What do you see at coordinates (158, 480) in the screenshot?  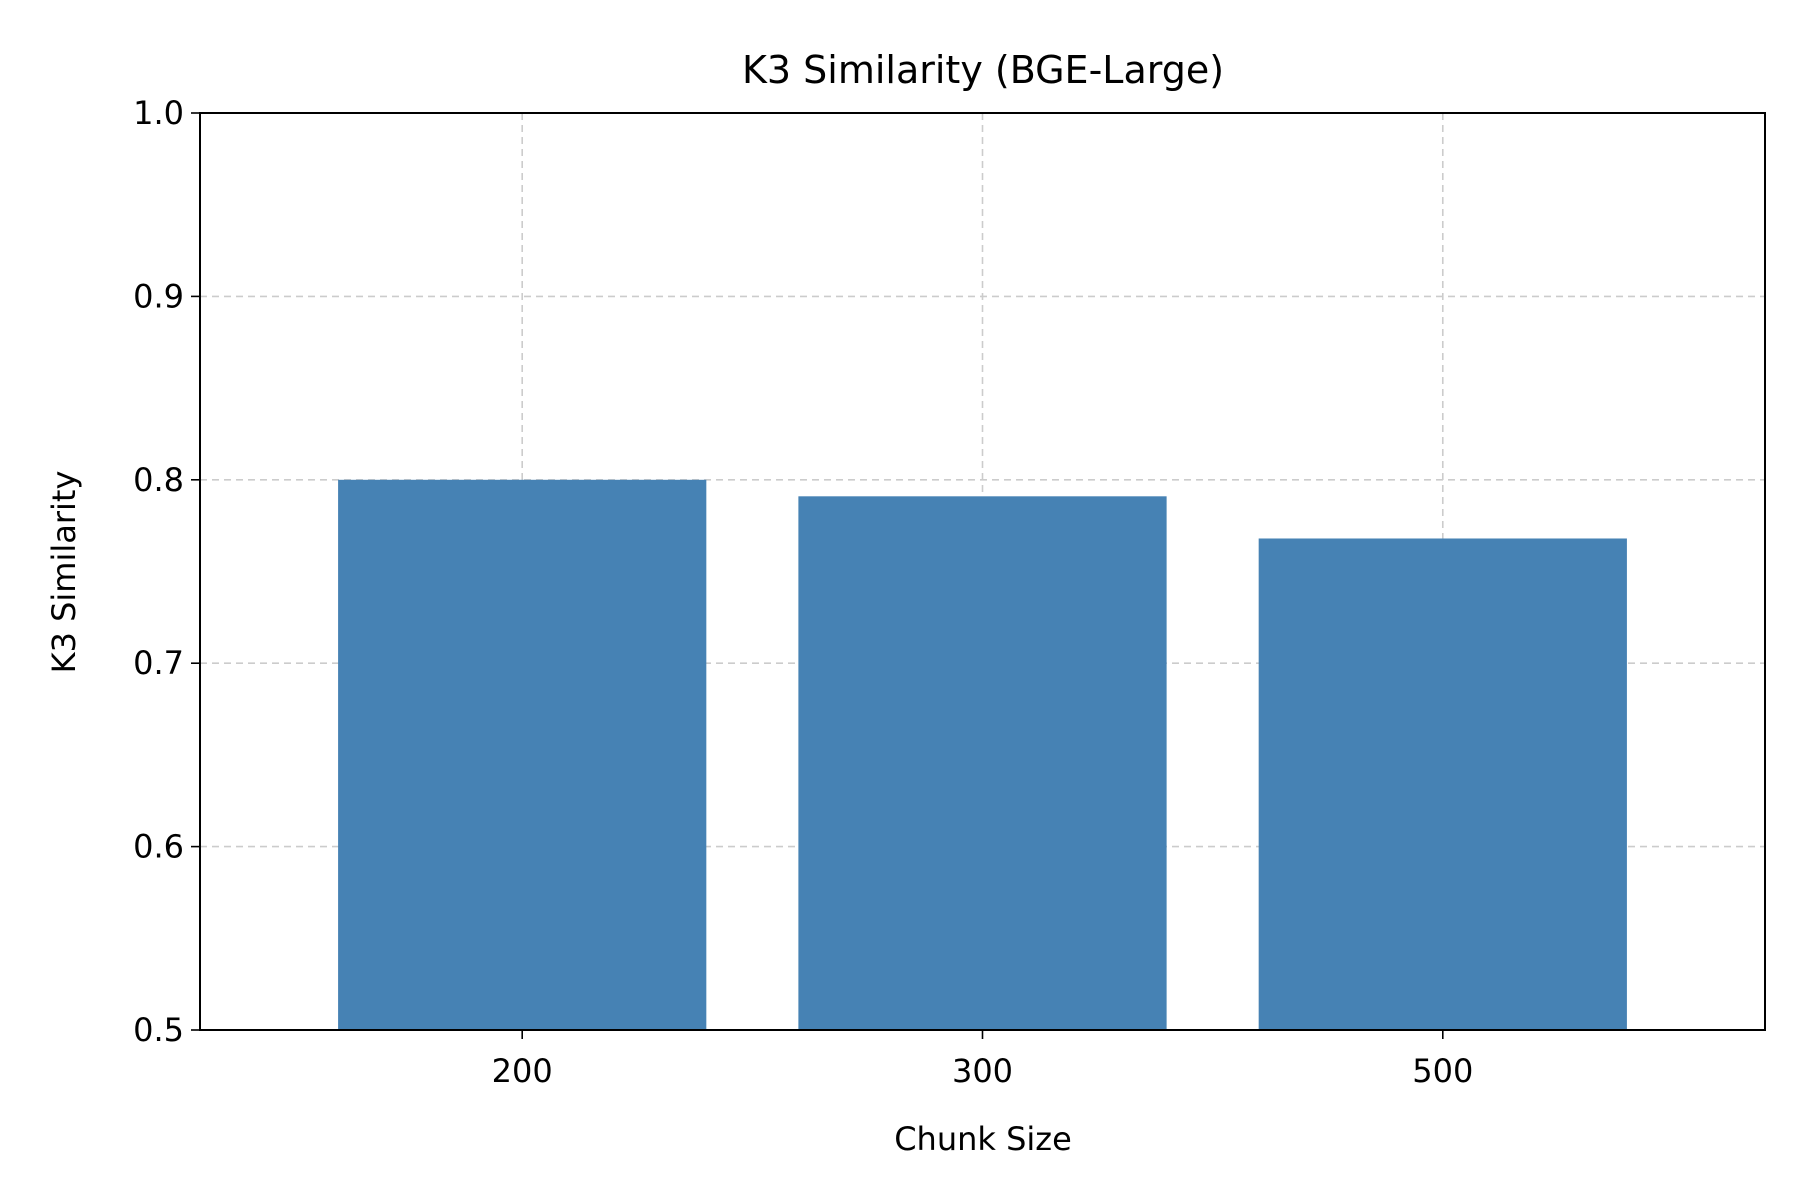 I see `y-tick-label: 0.8` at bounding box center [158, 480].